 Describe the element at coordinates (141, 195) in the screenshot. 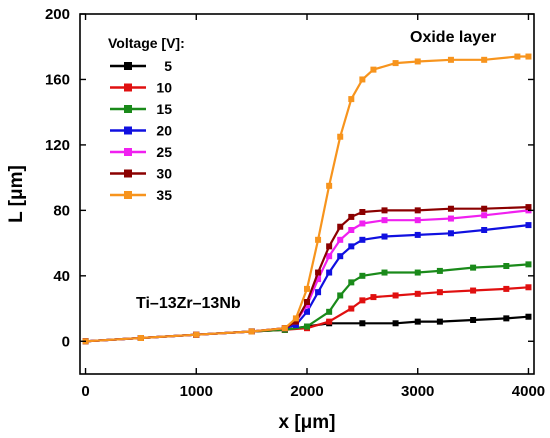

I see `legend-item-35: 35` at that location.